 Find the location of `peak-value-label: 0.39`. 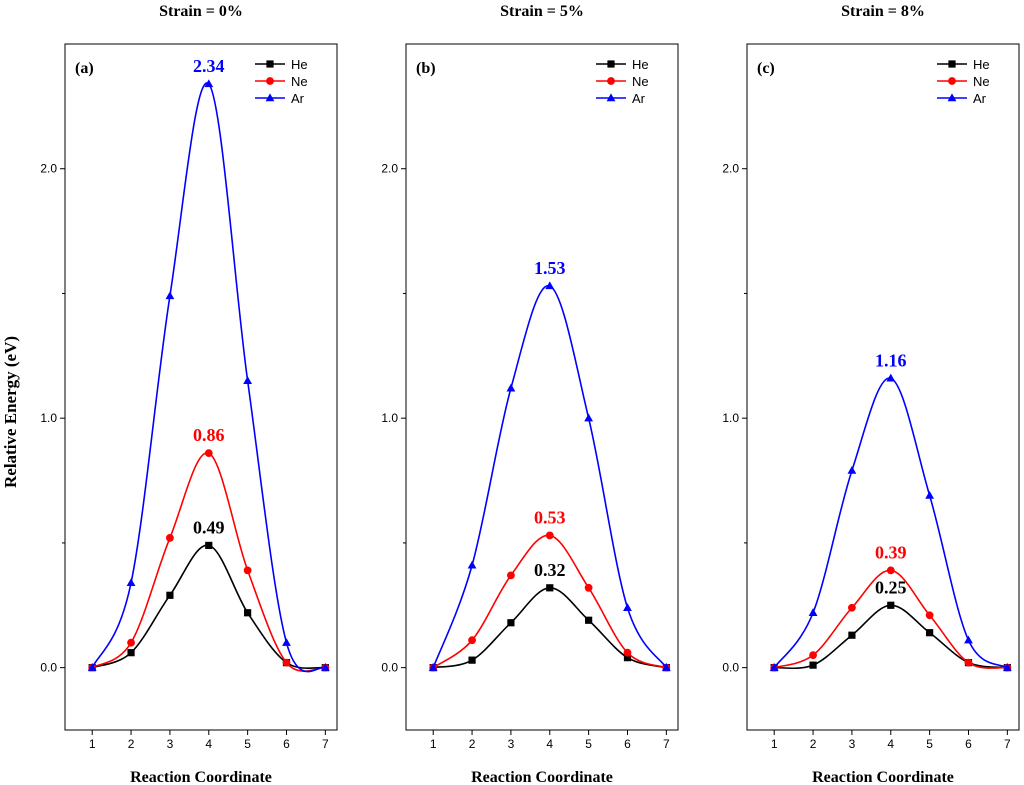

peak-value-label: 0.39 is located at coordinates (891, 552).